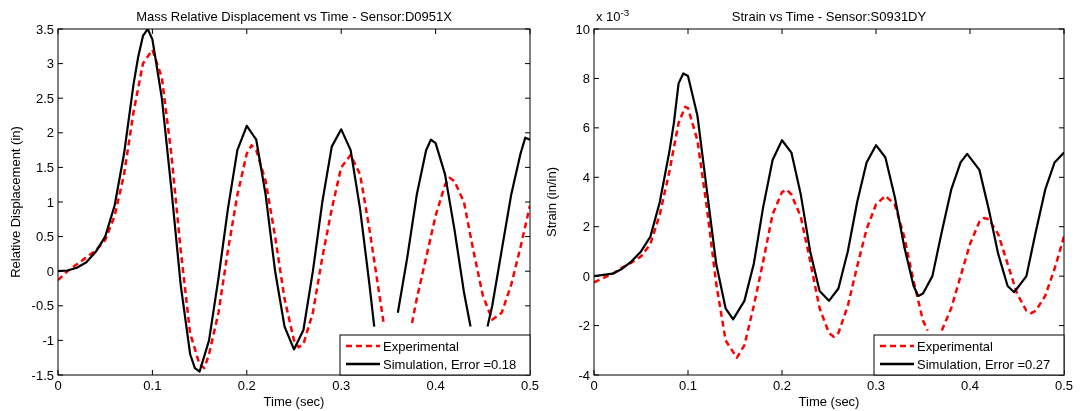  What do you see at coordinates (584, 375) in the screenshot?
I see `y-tick-label: -4` at bounding box center [584, 375].